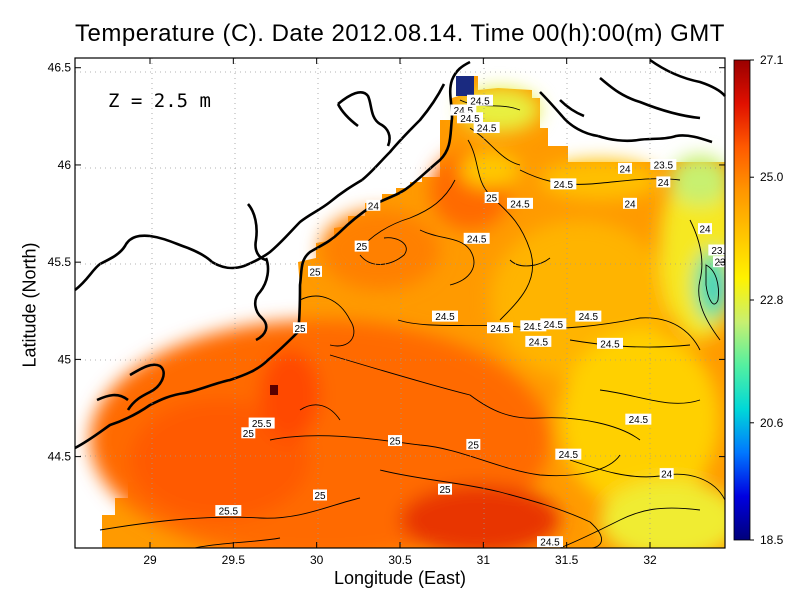  I want to click on x-tick-label: 30.5, so click(400, 560).